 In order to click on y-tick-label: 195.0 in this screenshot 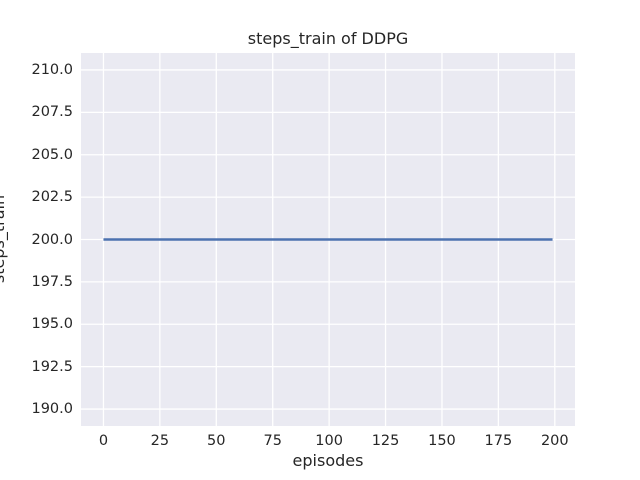, I will do `click(52, 324)`.